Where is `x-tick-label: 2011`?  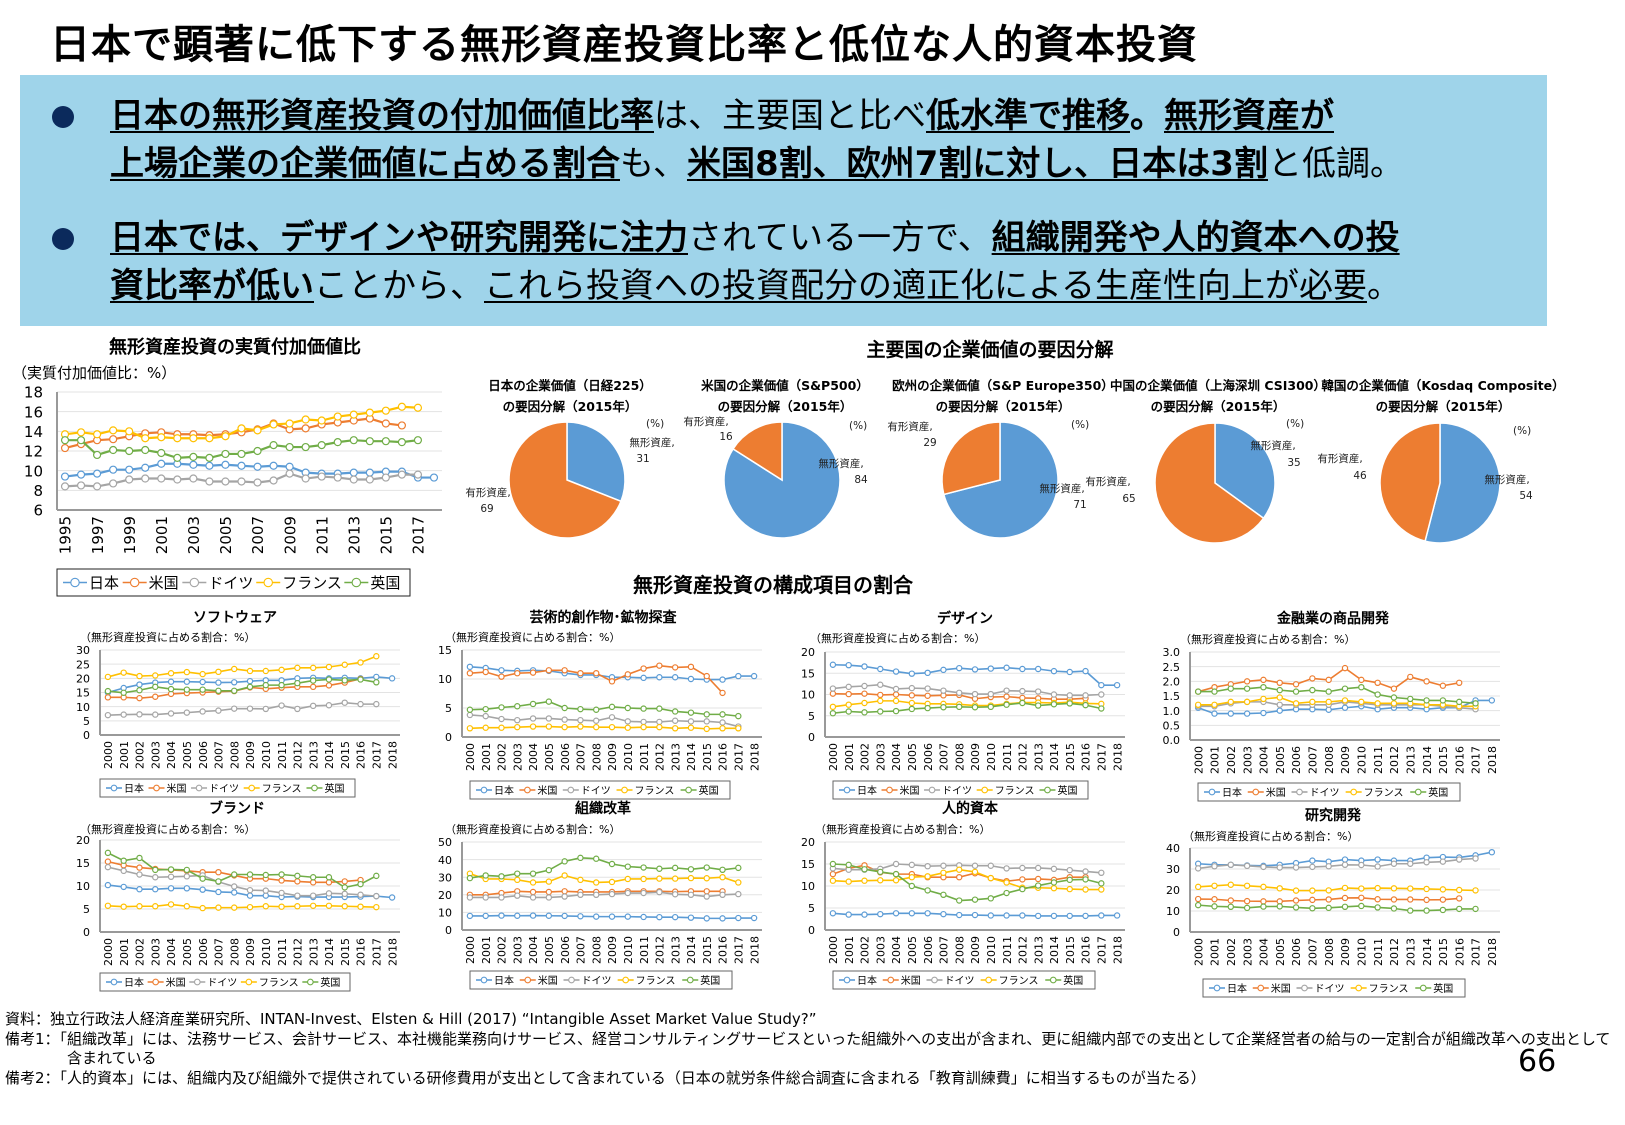
x-tick-label: 2011 is located at coordinates (1007, 757).